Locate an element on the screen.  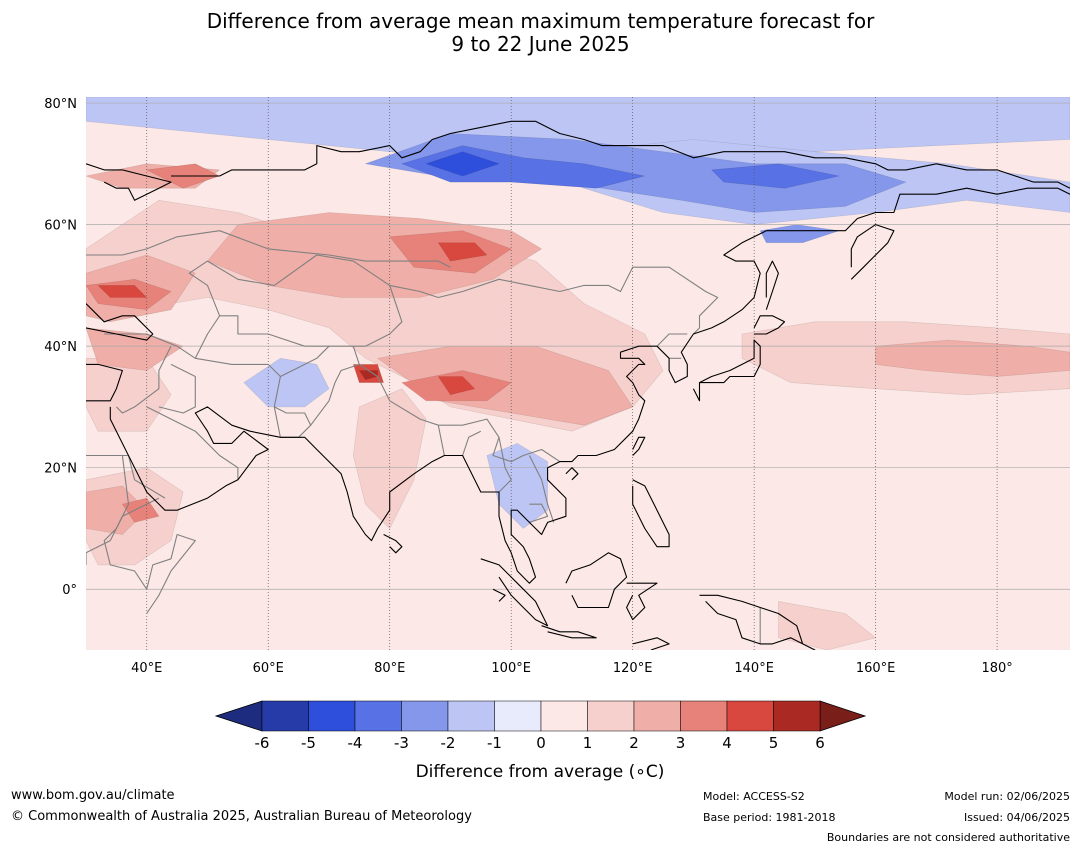
colorbar-tick-label: 1 is located at coordinates (588, 743).